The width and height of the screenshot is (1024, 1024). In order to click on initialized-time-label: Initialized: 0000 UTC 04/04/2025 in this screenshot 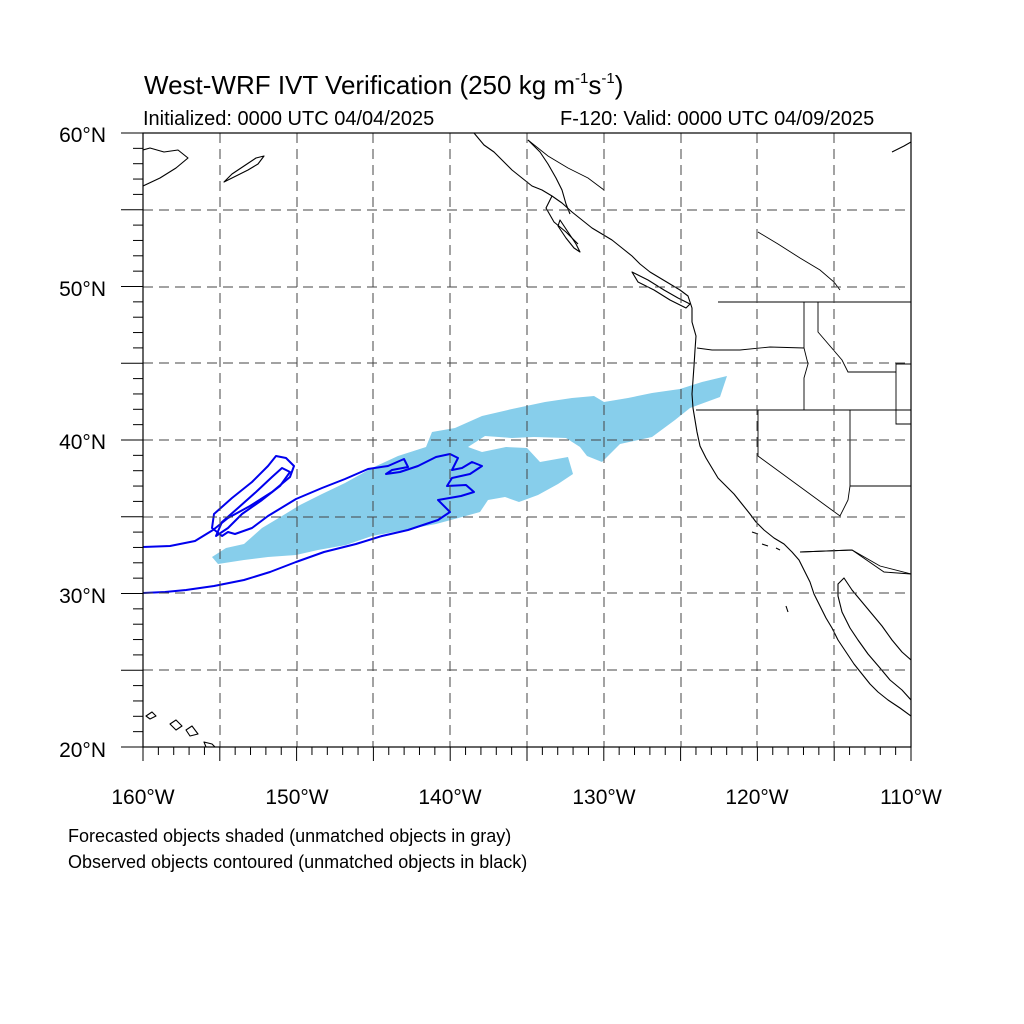, I will do `click(289, 119)`.